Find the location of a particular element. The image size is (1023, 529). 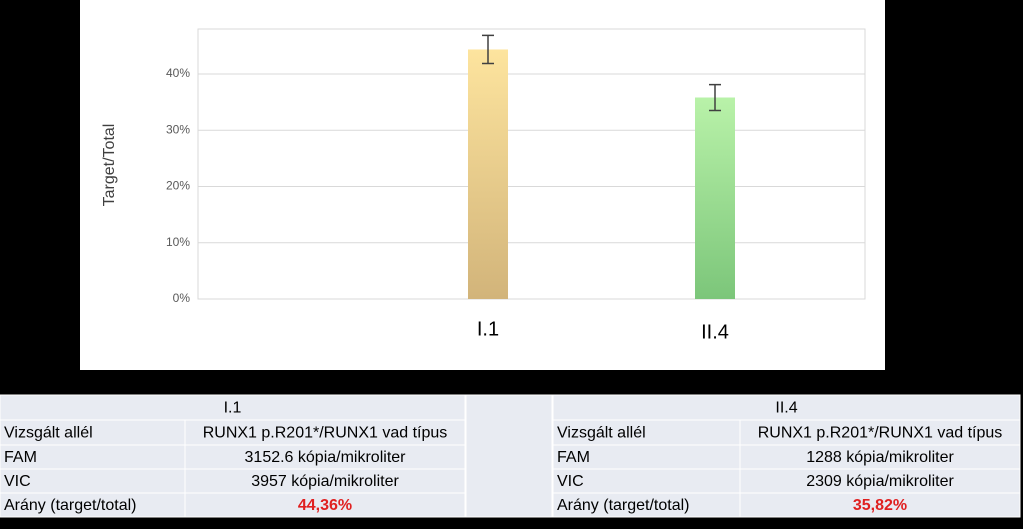

row-value: 3152.6 kópia/mikroliter is located at coordinates (326, 457).